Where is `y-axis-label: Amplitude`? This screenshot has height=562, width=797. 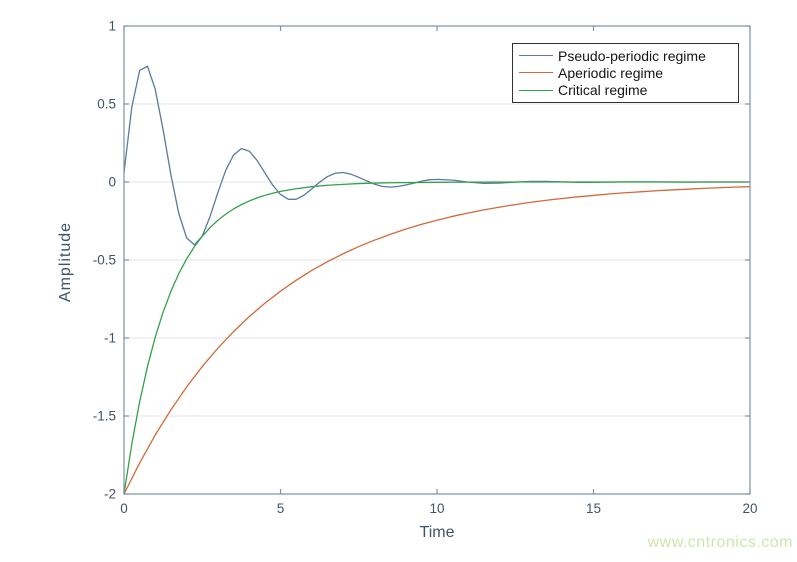
y-axis-label: Amplitude is located at coordinates (65, 262).